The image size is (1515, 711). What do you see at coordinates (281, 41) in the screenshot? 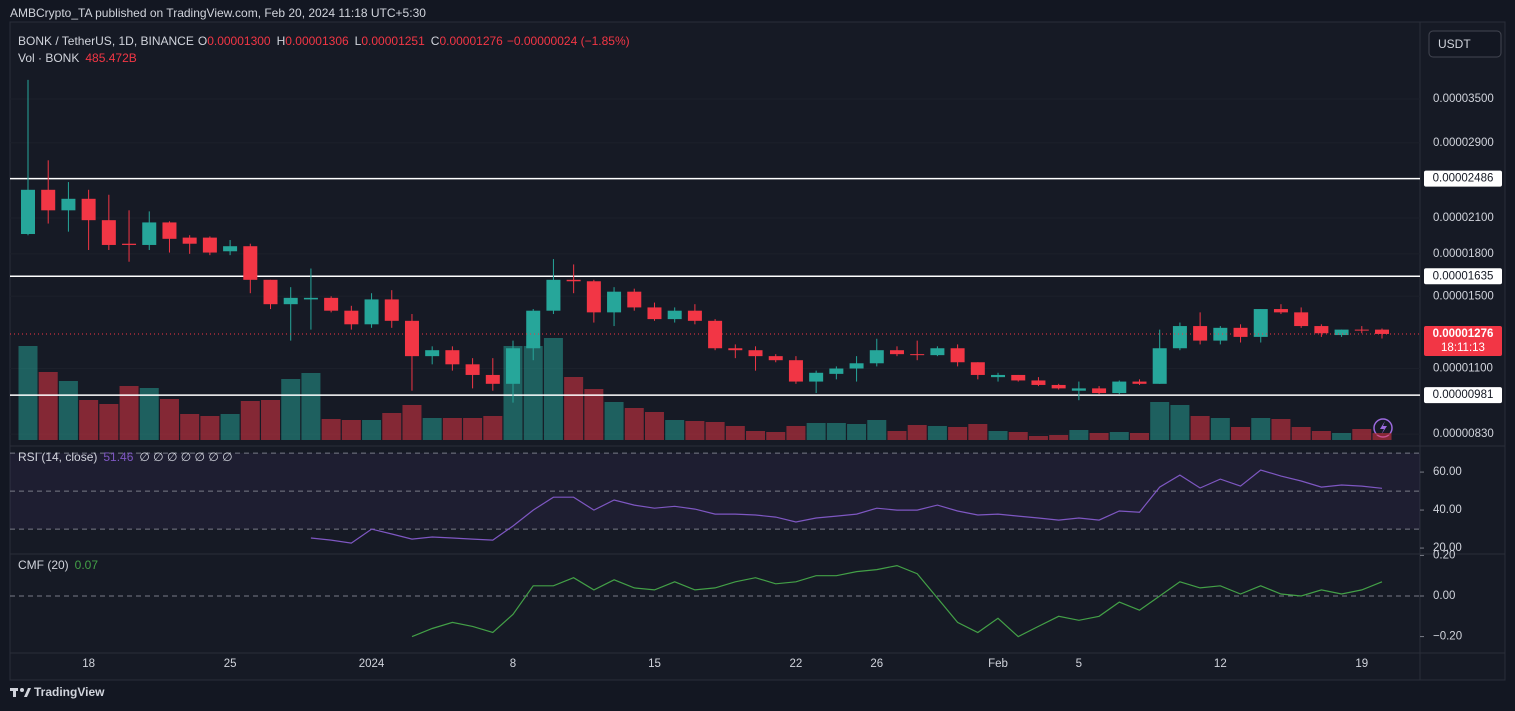
I see `legend-key: H` at bounding box center [281, 41].